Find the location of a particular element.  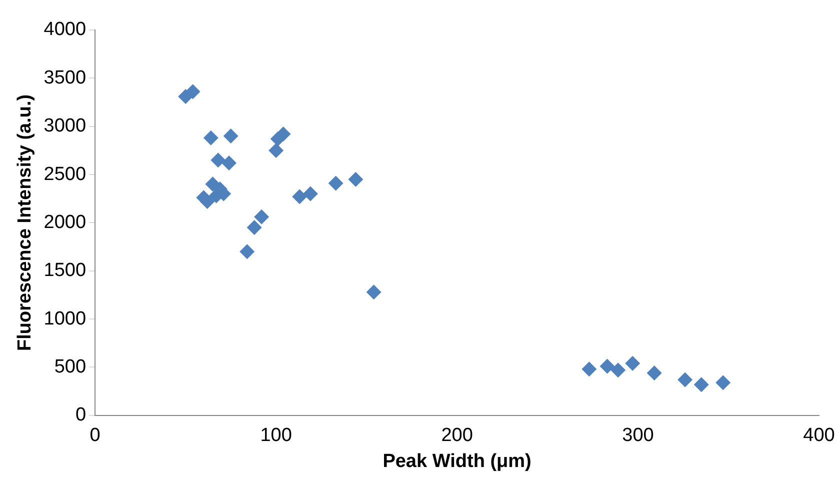

y-tick-label: 2000 is located at coordinates (65, 222).